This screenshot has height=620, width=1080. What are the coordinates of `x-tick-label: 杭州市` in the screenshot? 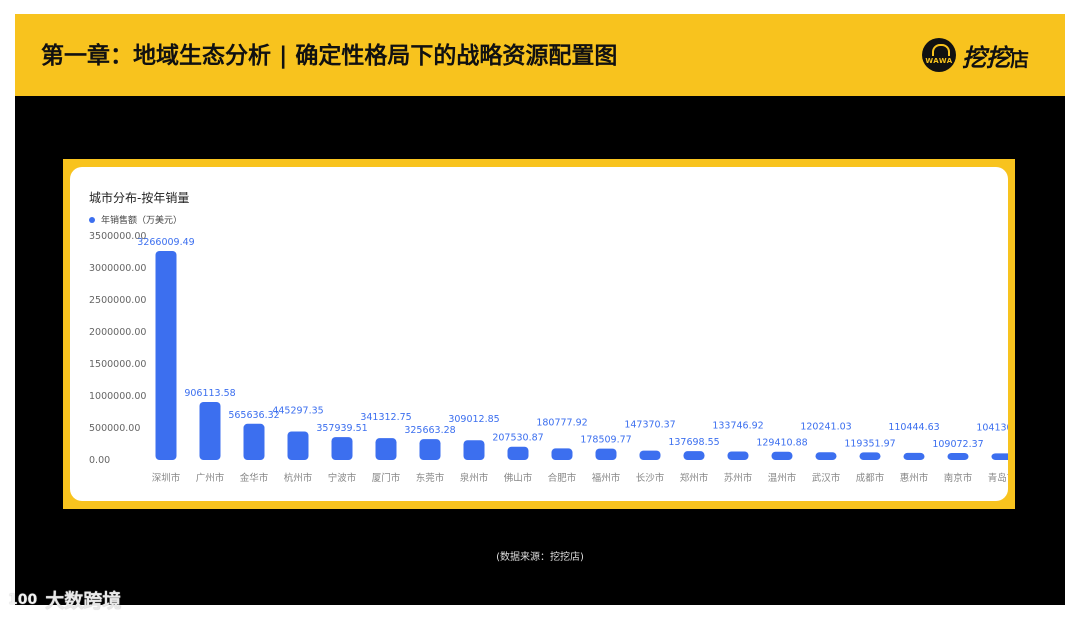 It's located at (298, 478).